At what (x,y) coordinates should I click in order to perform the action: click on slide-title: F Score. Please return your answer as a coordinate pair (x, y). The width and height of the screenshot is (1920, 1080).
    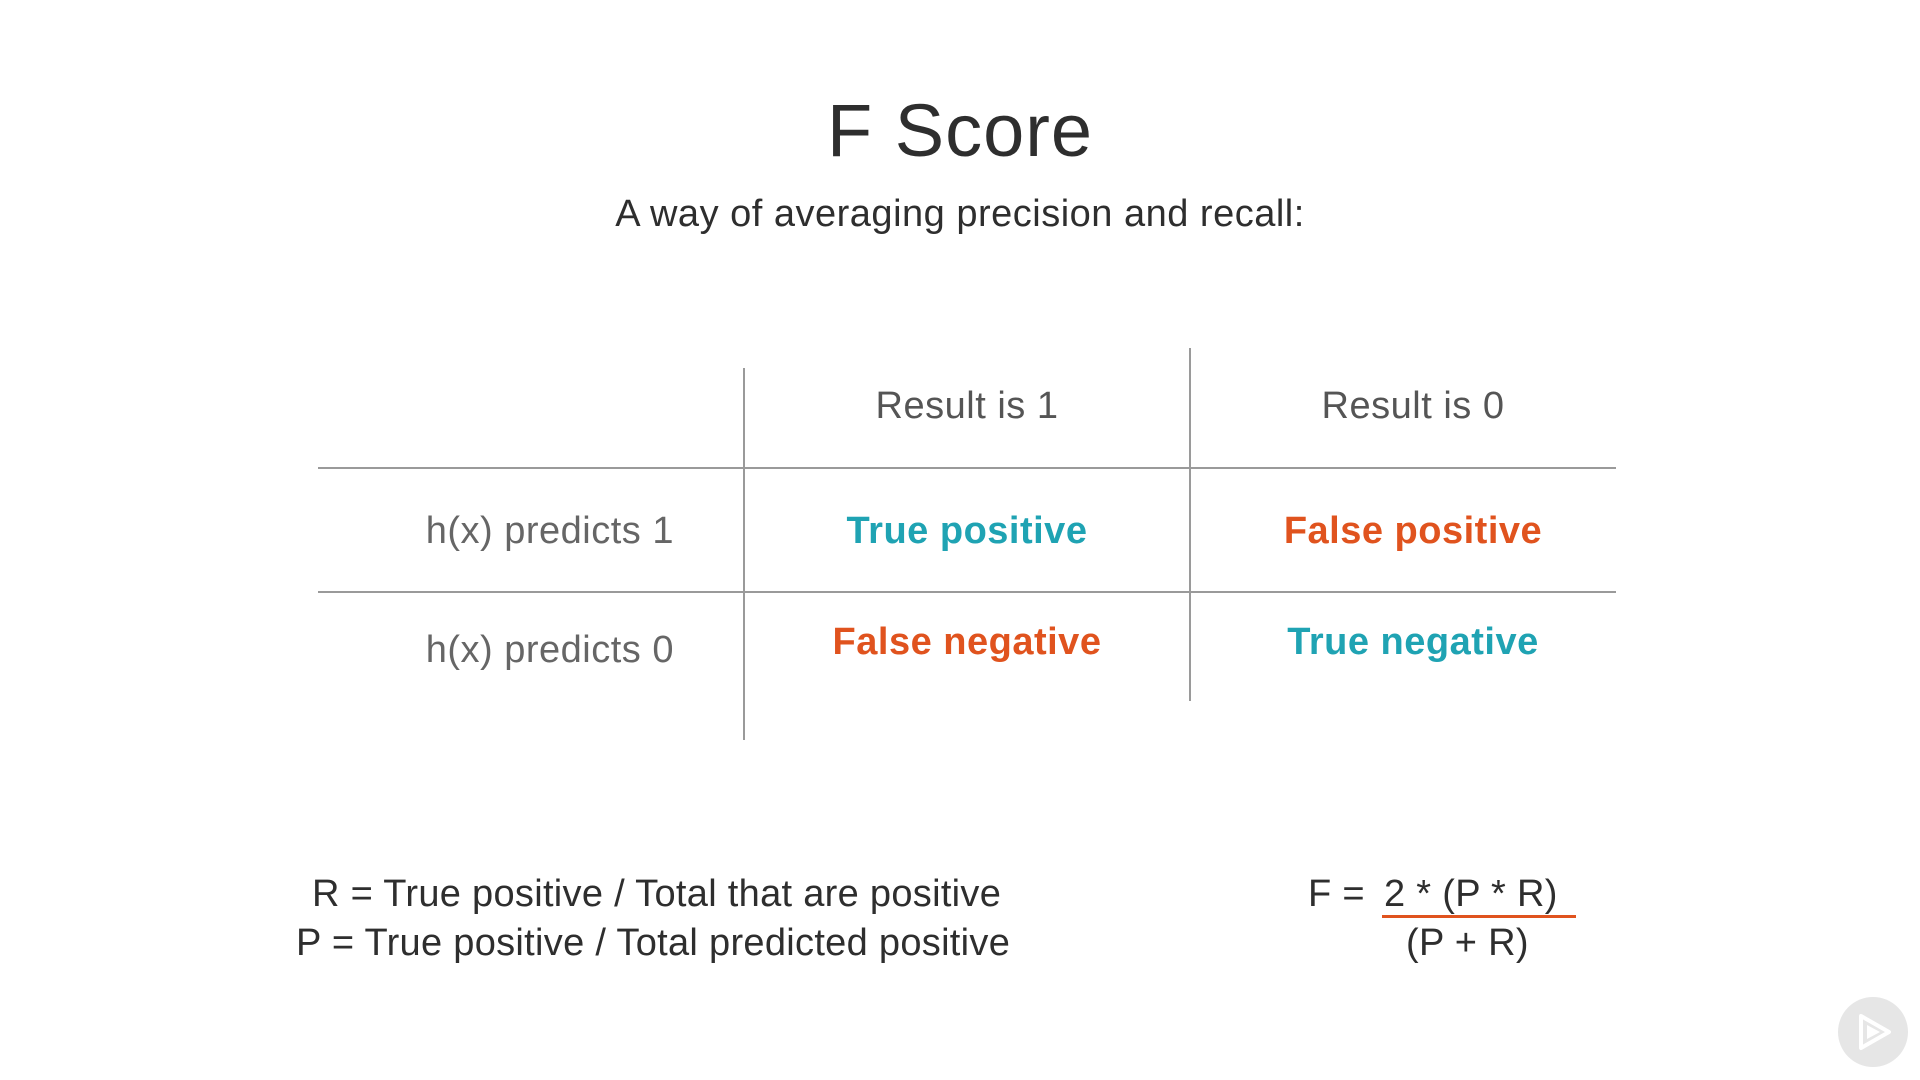
    Looking at the image, I should click on (960, 130).